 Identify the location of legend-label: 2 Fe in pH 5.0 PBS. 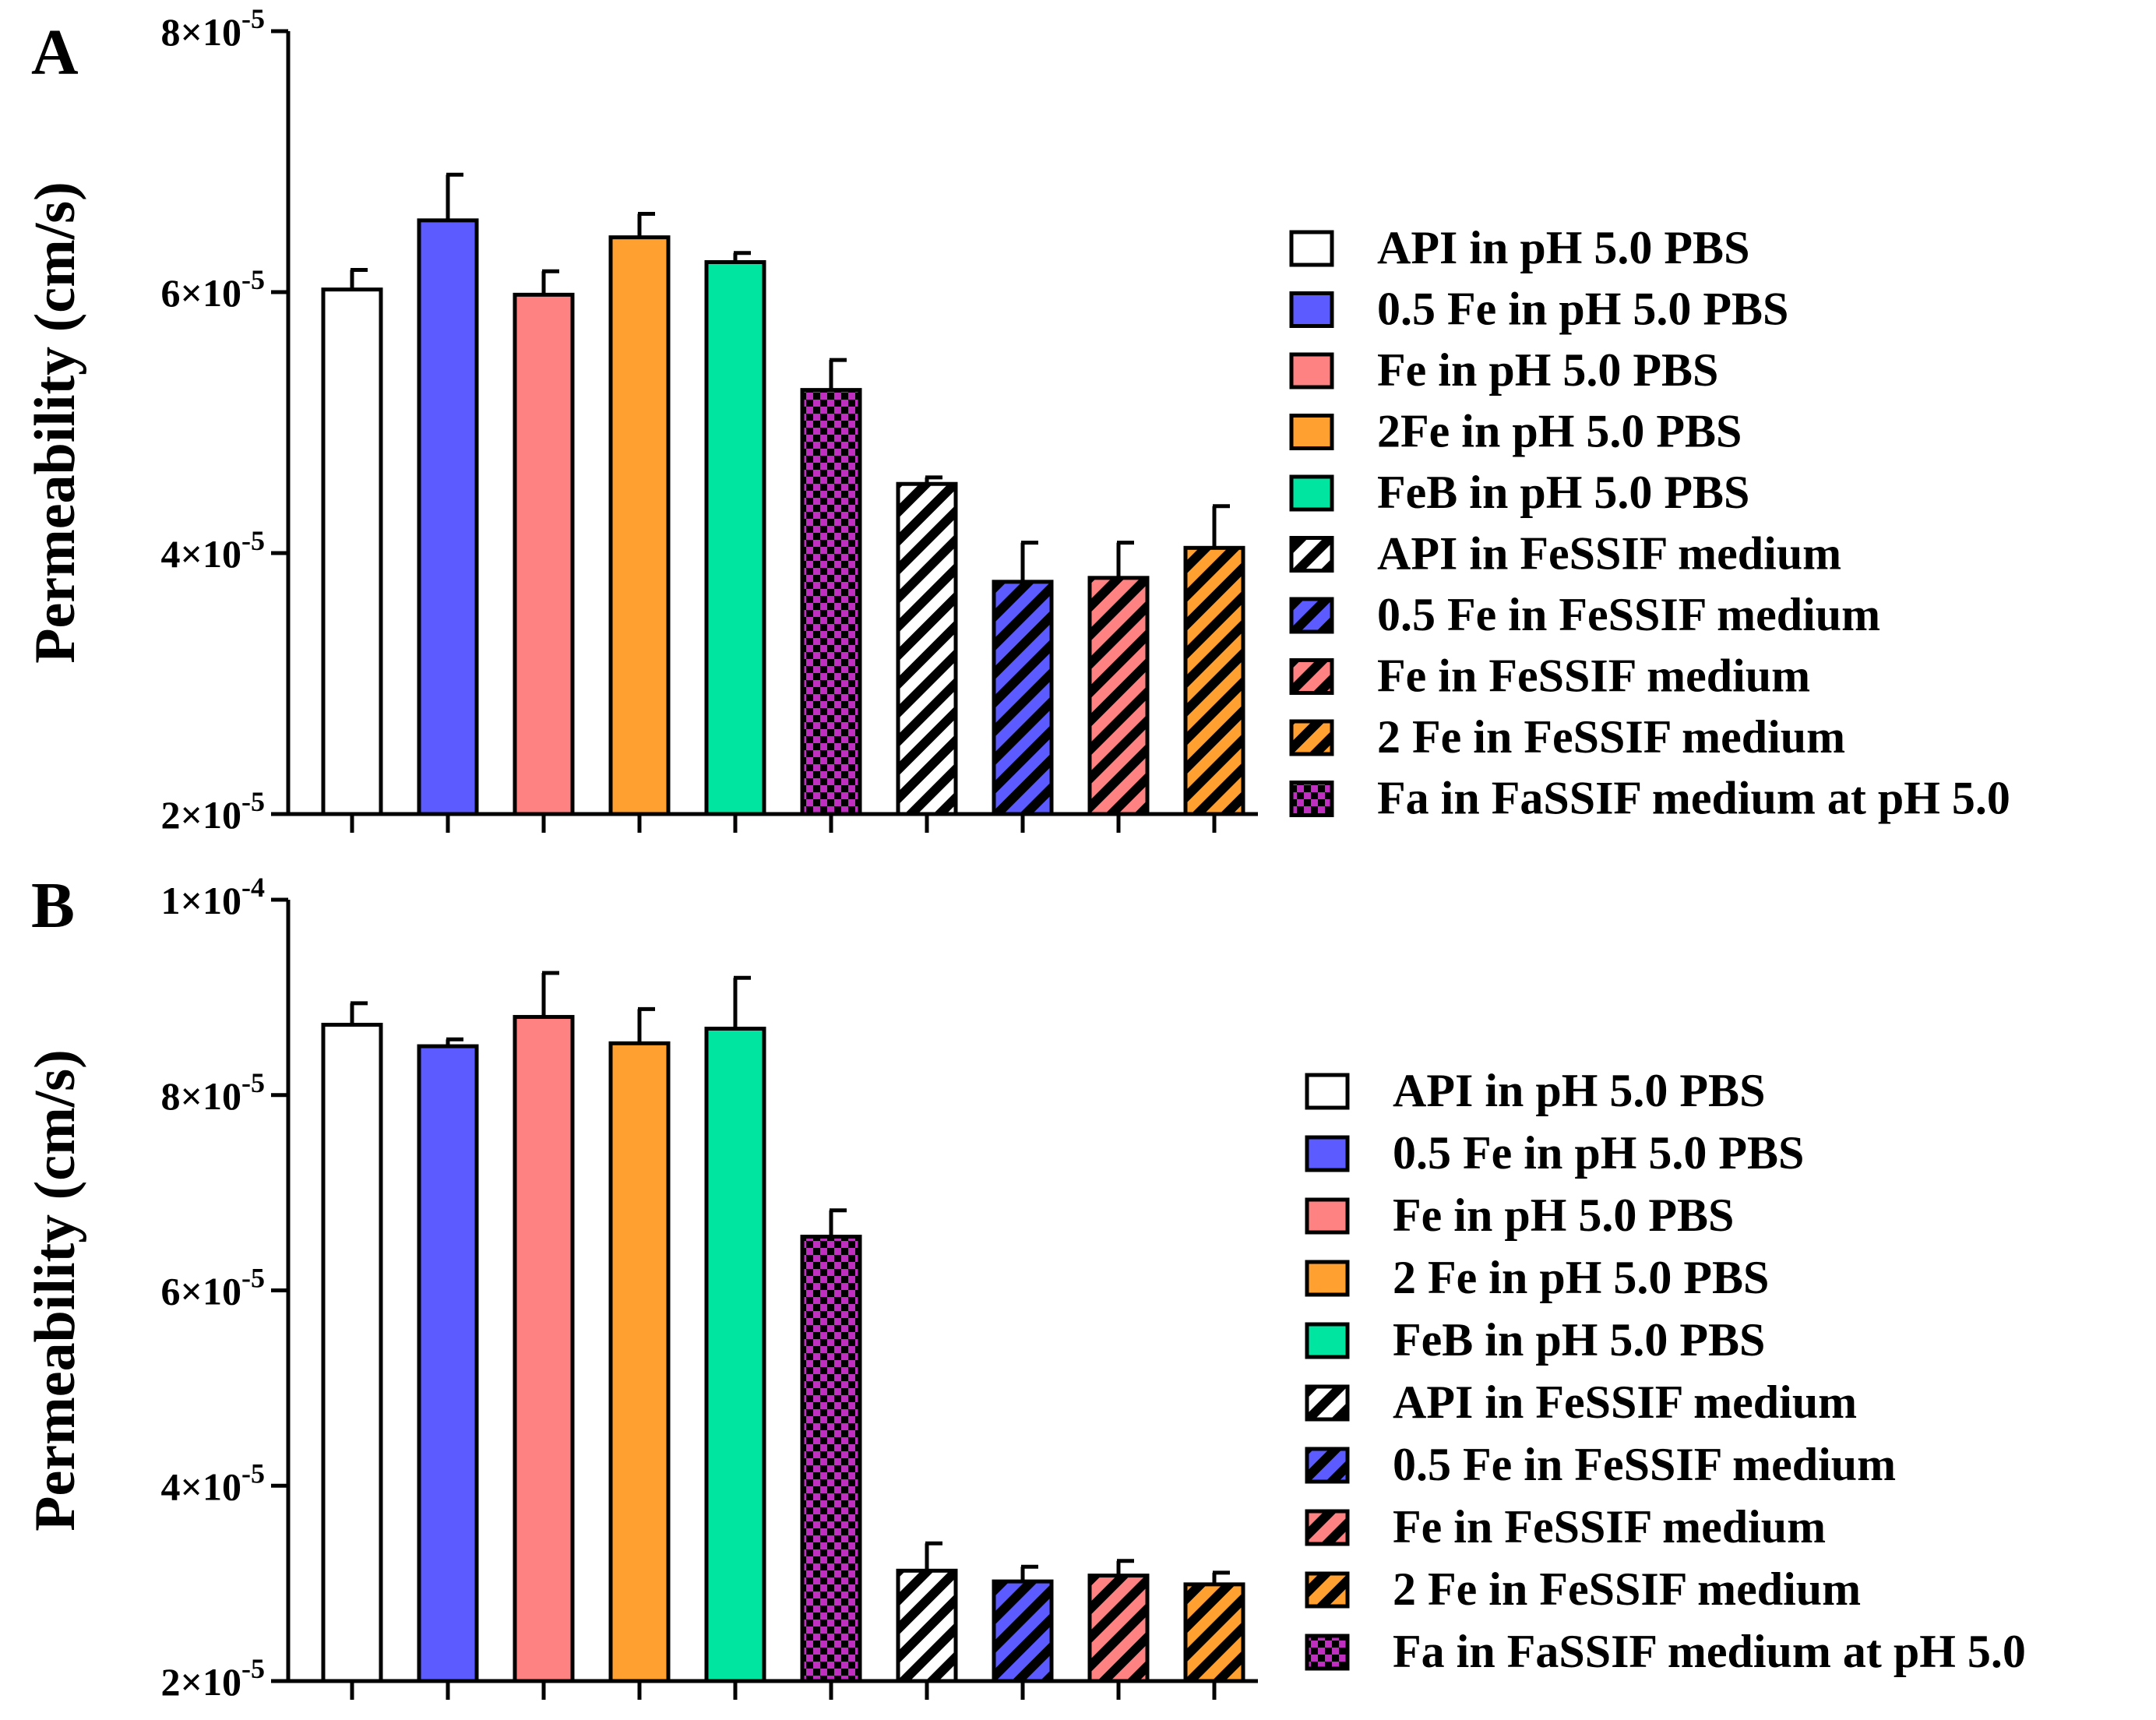
(1581, 1277).